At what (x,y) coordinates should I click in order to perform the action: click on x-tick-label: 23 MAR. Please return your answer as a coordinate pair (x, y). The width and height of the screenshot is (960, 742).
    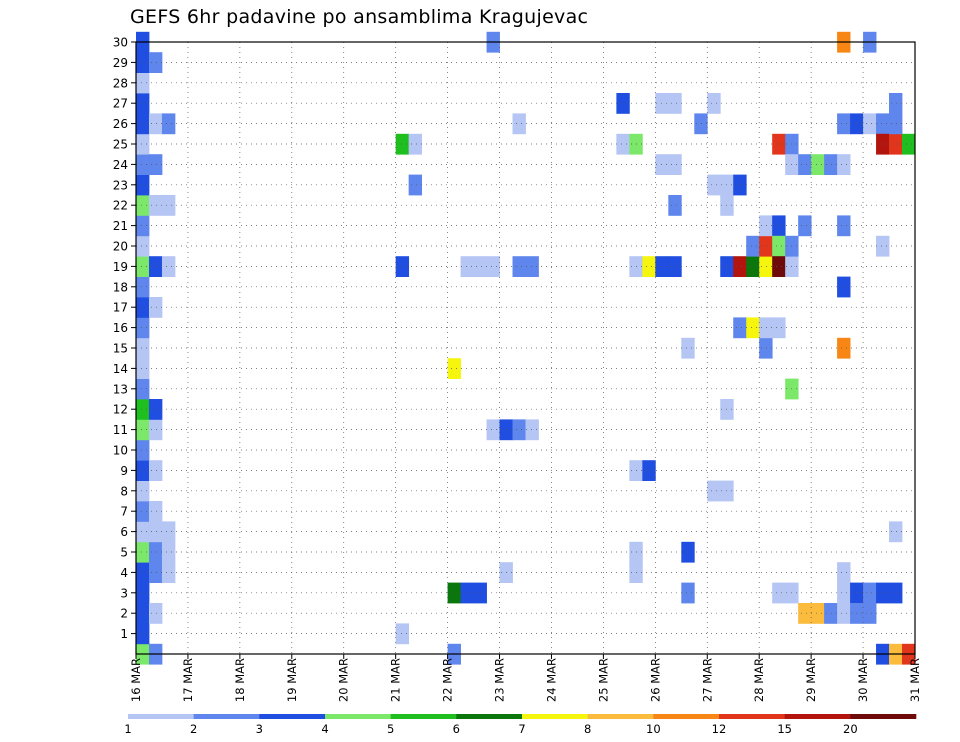
    Looking at the image, I should click on (500, 680).